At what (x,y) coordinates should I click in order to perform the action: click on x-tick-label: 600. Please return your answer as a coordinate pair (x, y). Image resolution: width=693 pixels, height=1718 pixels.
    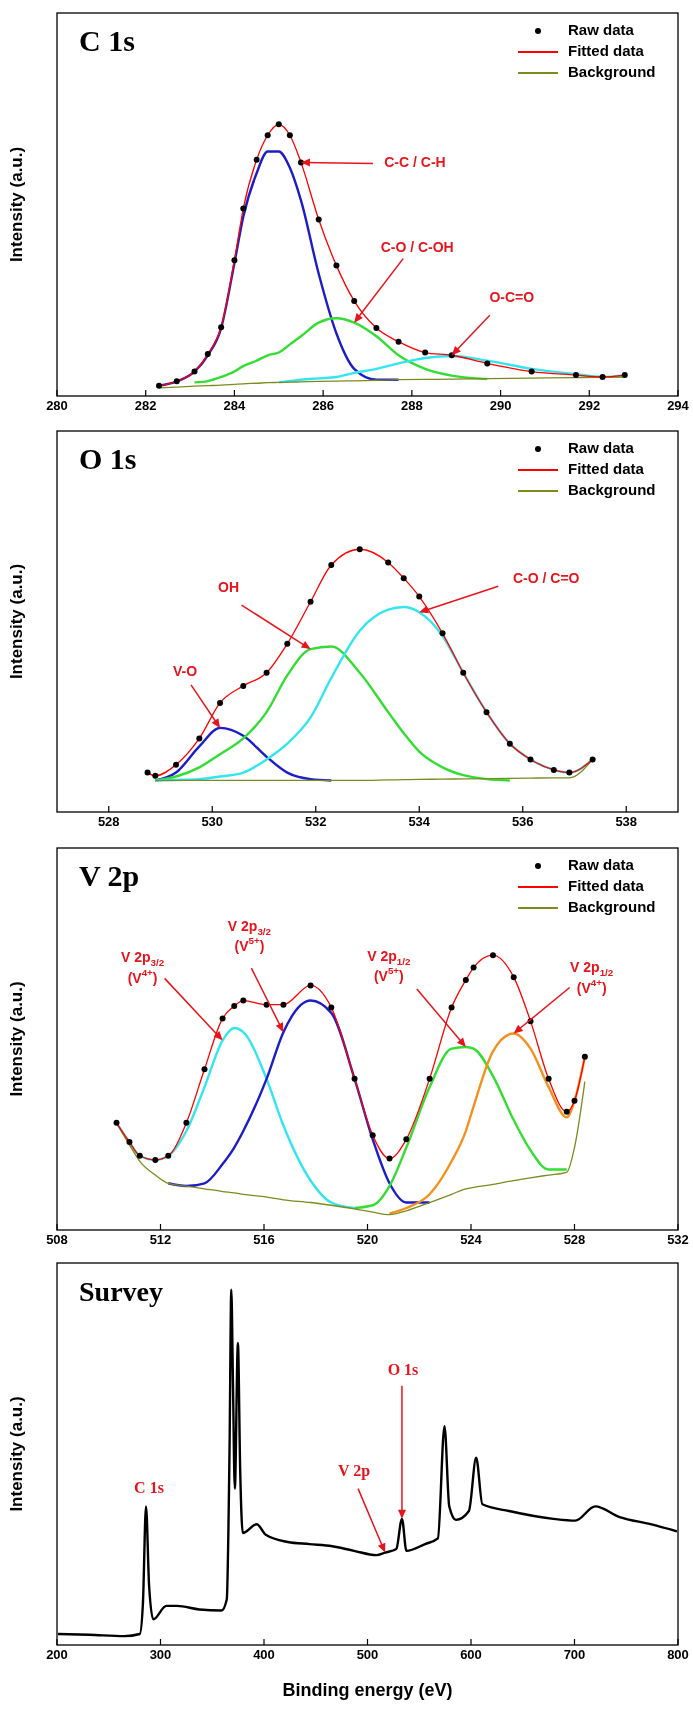
    Looking at the image, I should click on (471, 1654).